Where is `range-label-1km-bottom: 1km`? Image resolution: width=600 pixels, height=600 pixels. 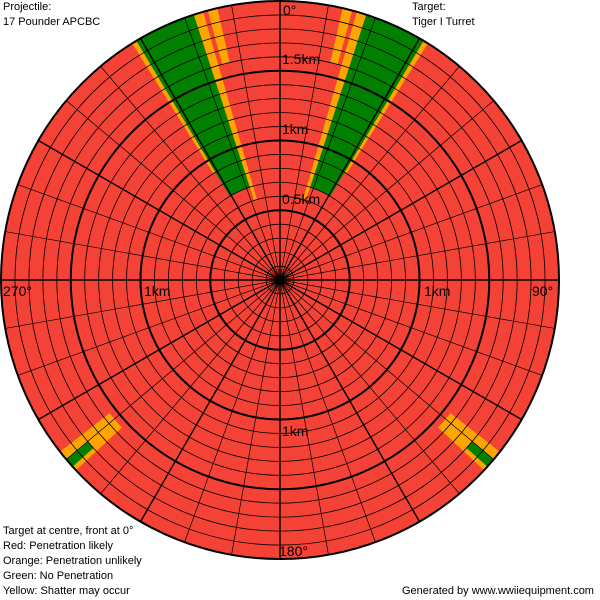 range-label-1km-bottom: 1km is located at coordinates (295, 431).